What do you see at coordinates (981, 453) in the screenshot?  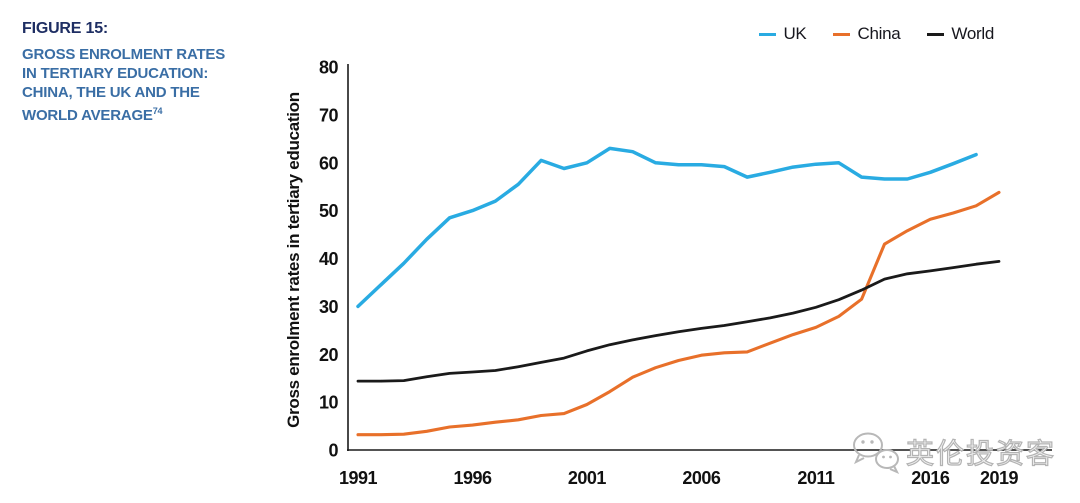 I see `watermark-text: 英伦投资客` at bounding box center [981, 453].